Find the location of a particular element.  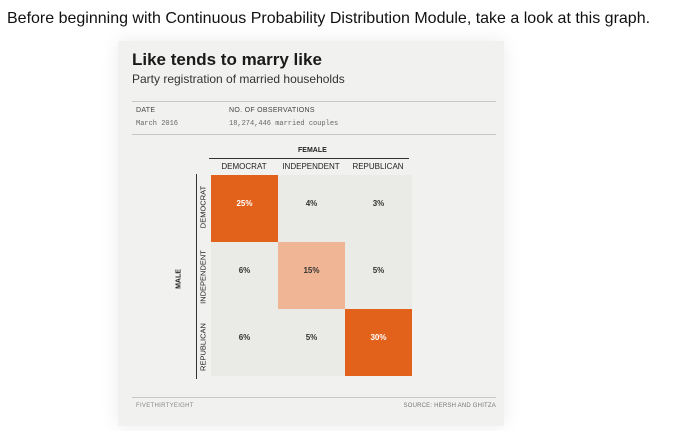

date-label: DATE is located at coordinates (146, 110).